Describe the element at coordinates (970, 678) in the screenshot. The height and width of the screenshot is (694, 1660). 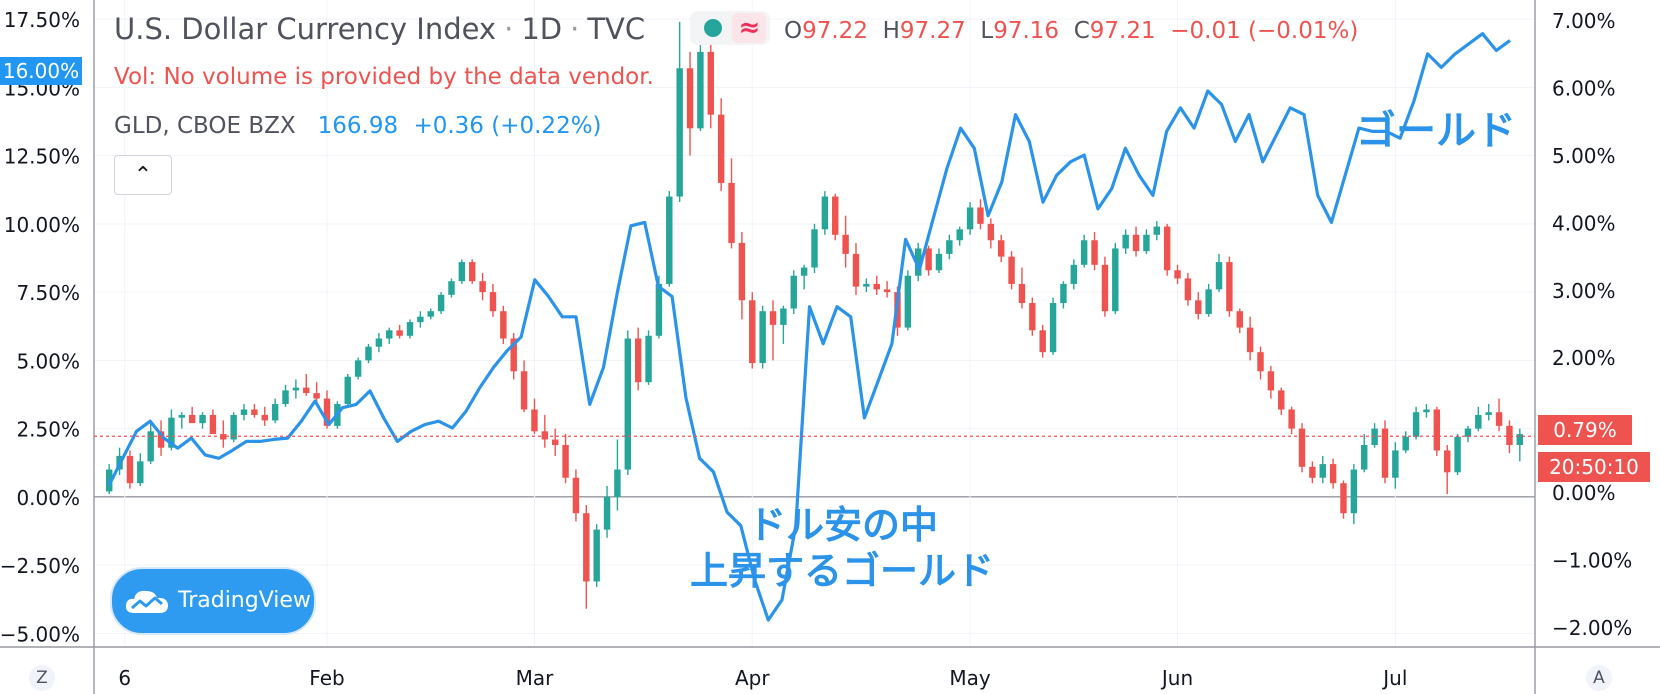
I see `x-axis-tick-label: May` at that location.